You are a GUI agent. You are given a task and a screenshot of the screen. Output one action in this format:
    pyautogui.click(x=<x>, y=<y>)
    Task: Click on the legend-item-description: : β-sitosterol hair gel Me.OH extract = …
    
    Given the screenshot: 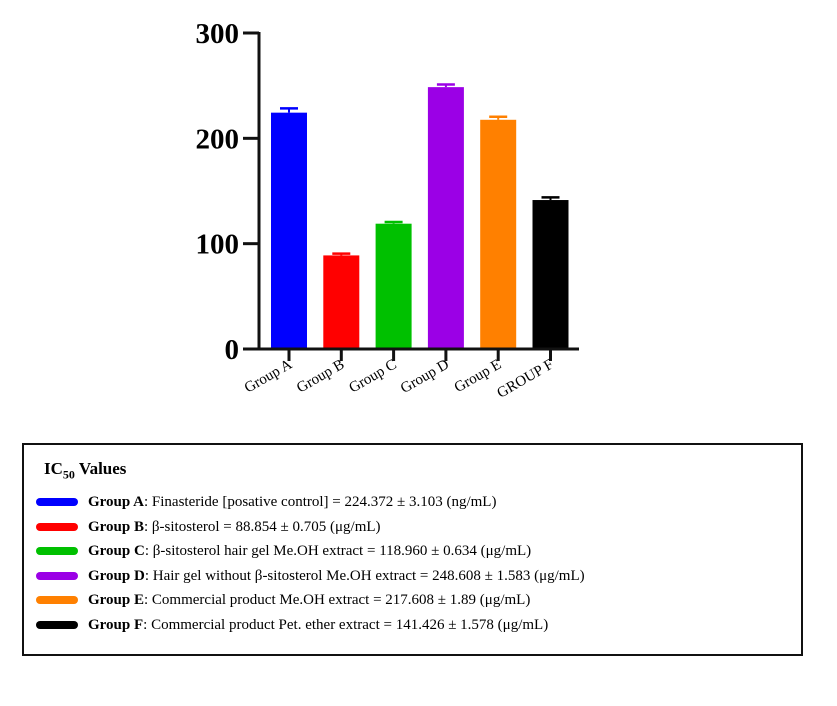 What is the action you would take?
    pyautogui.click(x=338, y=550)
    